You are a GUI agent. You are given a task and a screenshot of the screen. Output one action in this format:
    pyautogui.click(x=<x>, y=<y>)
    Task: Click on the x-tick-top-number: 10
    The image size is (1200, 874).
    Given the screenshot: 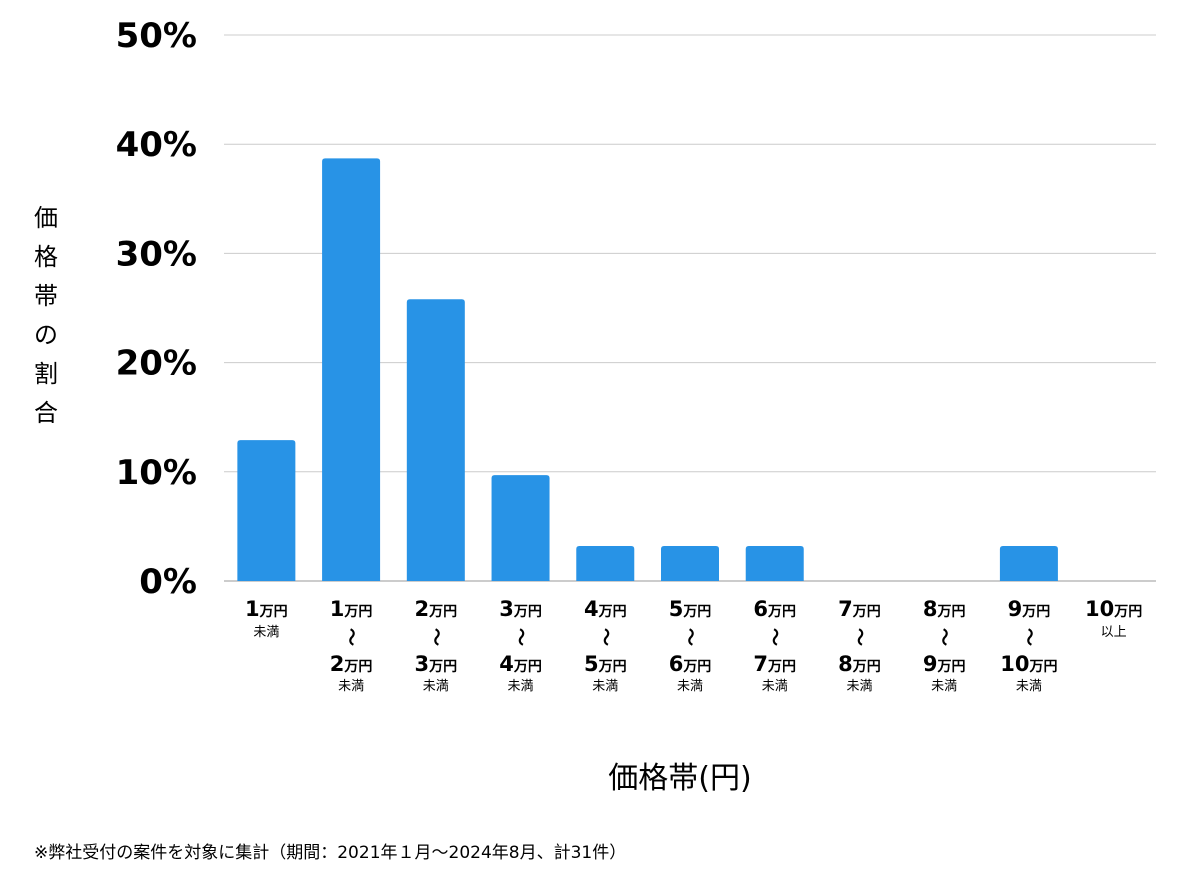 What is the action you would take?
    pyautogui.click(x=1099, y=609)
    